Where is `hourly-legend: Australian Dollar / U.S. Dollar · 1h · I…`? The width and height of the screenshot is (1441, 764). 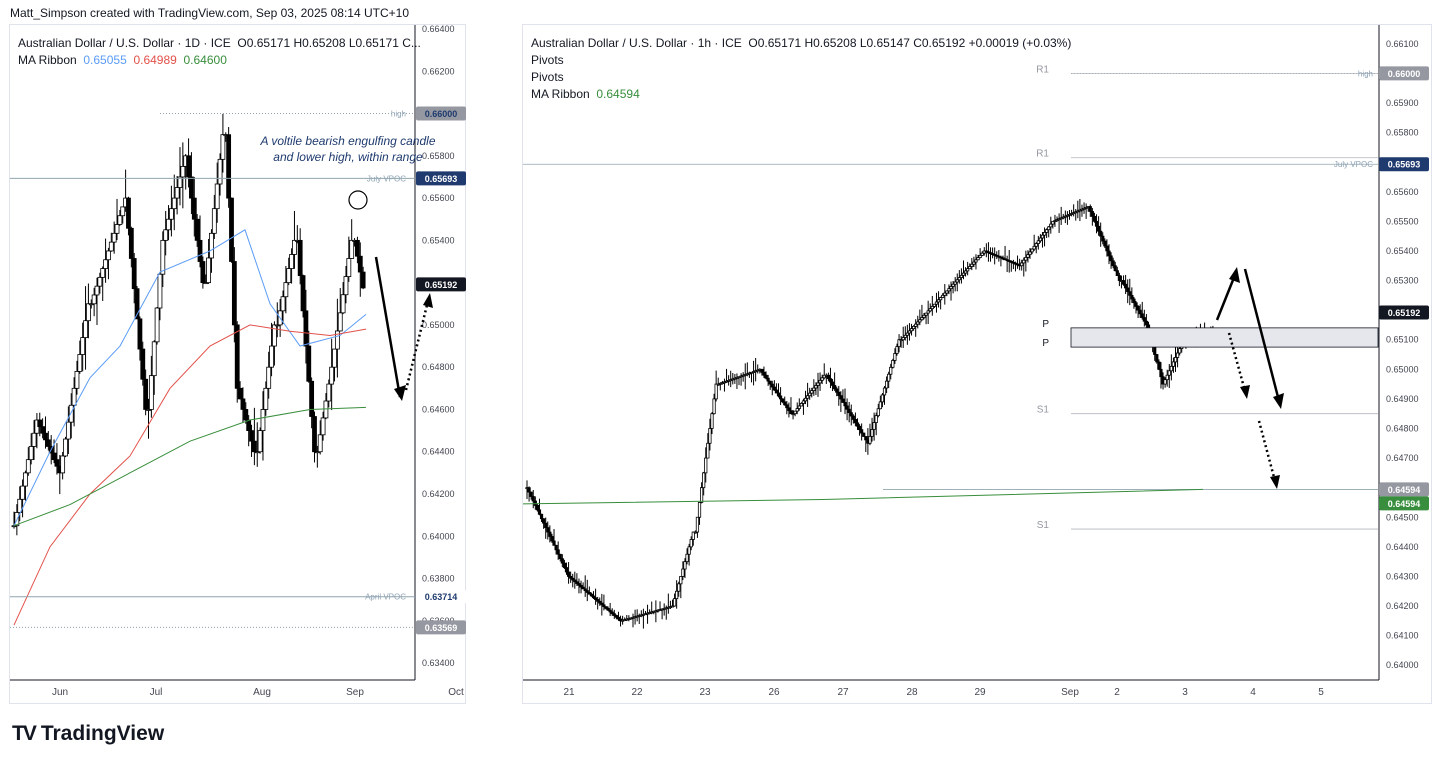 hourly-legend: Australian Dollar / U.S. Dollar · 1h · I… is located at coordinates (801, 69).